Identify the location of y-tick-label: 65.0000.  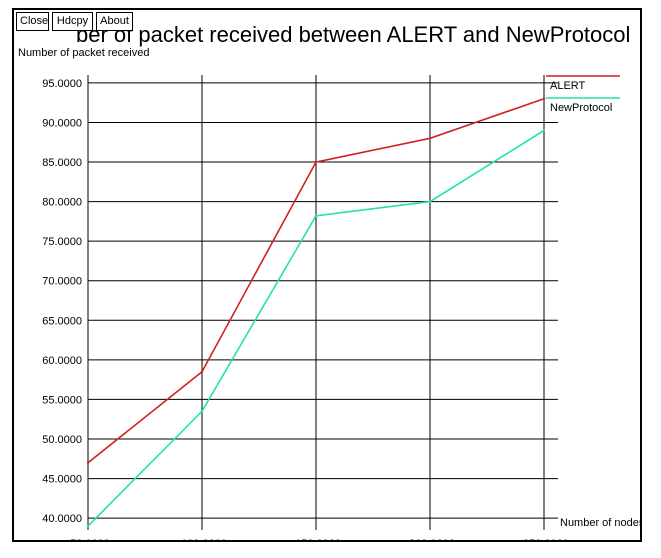
(62, 321).